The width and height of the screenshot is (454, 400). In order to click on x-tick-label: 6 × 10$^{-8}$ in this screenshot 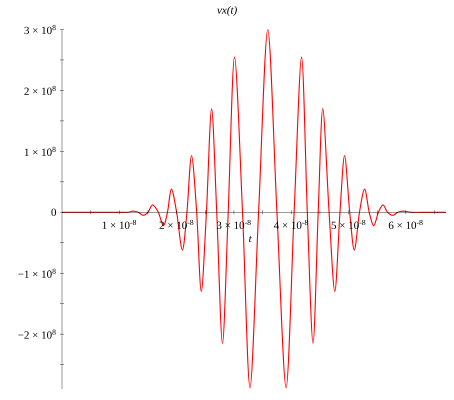, I will do `click(405, 225)`.